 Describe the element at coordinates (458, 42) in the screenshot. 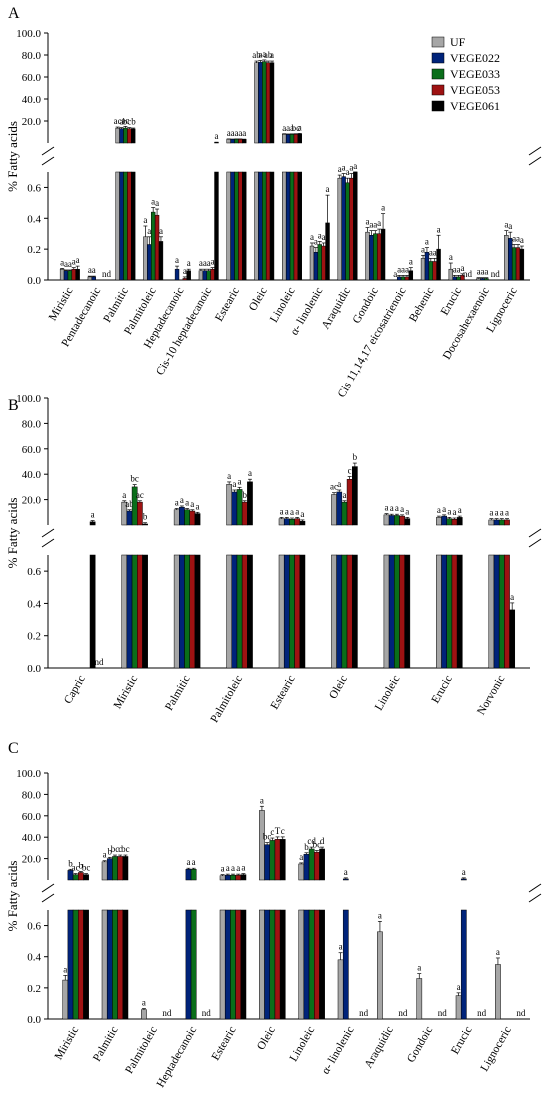

I see `legend-label: UF` at that location.